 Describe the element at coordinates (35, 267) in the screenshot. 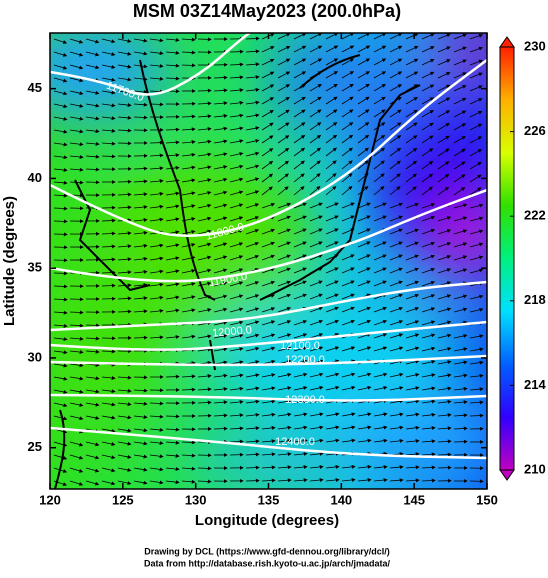

I see `y-tick-label: 35` at that location.